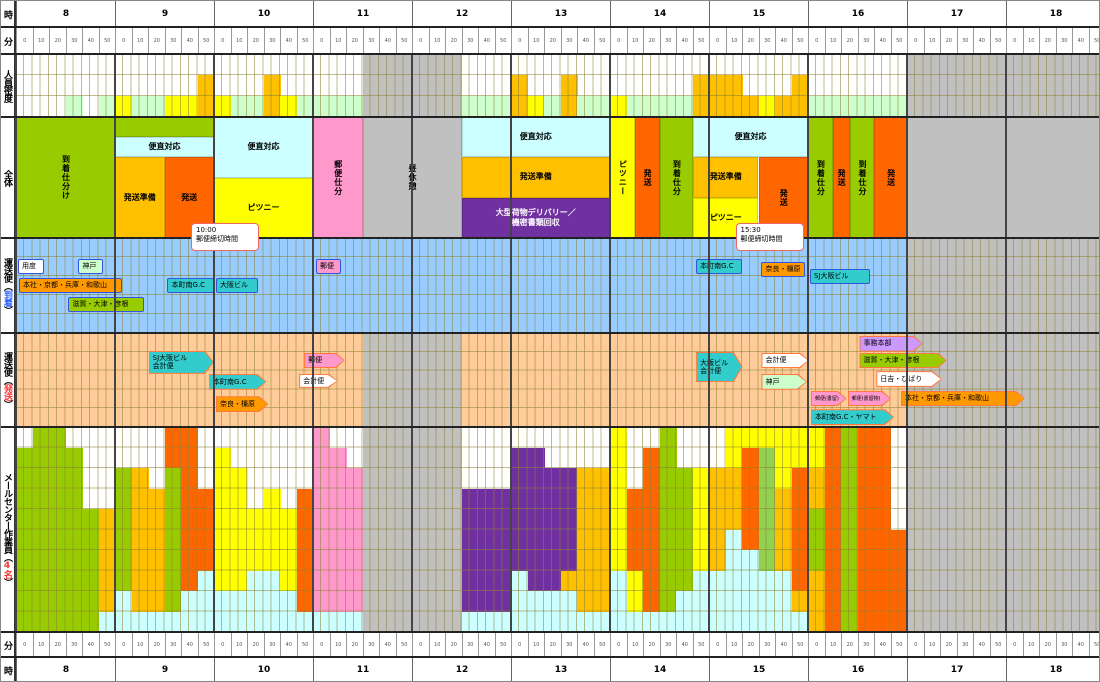 This screenshot has height=682, width=1100. I want to click on arrival-shipment-tag: SJ大阪ビル, so click(840, 276).